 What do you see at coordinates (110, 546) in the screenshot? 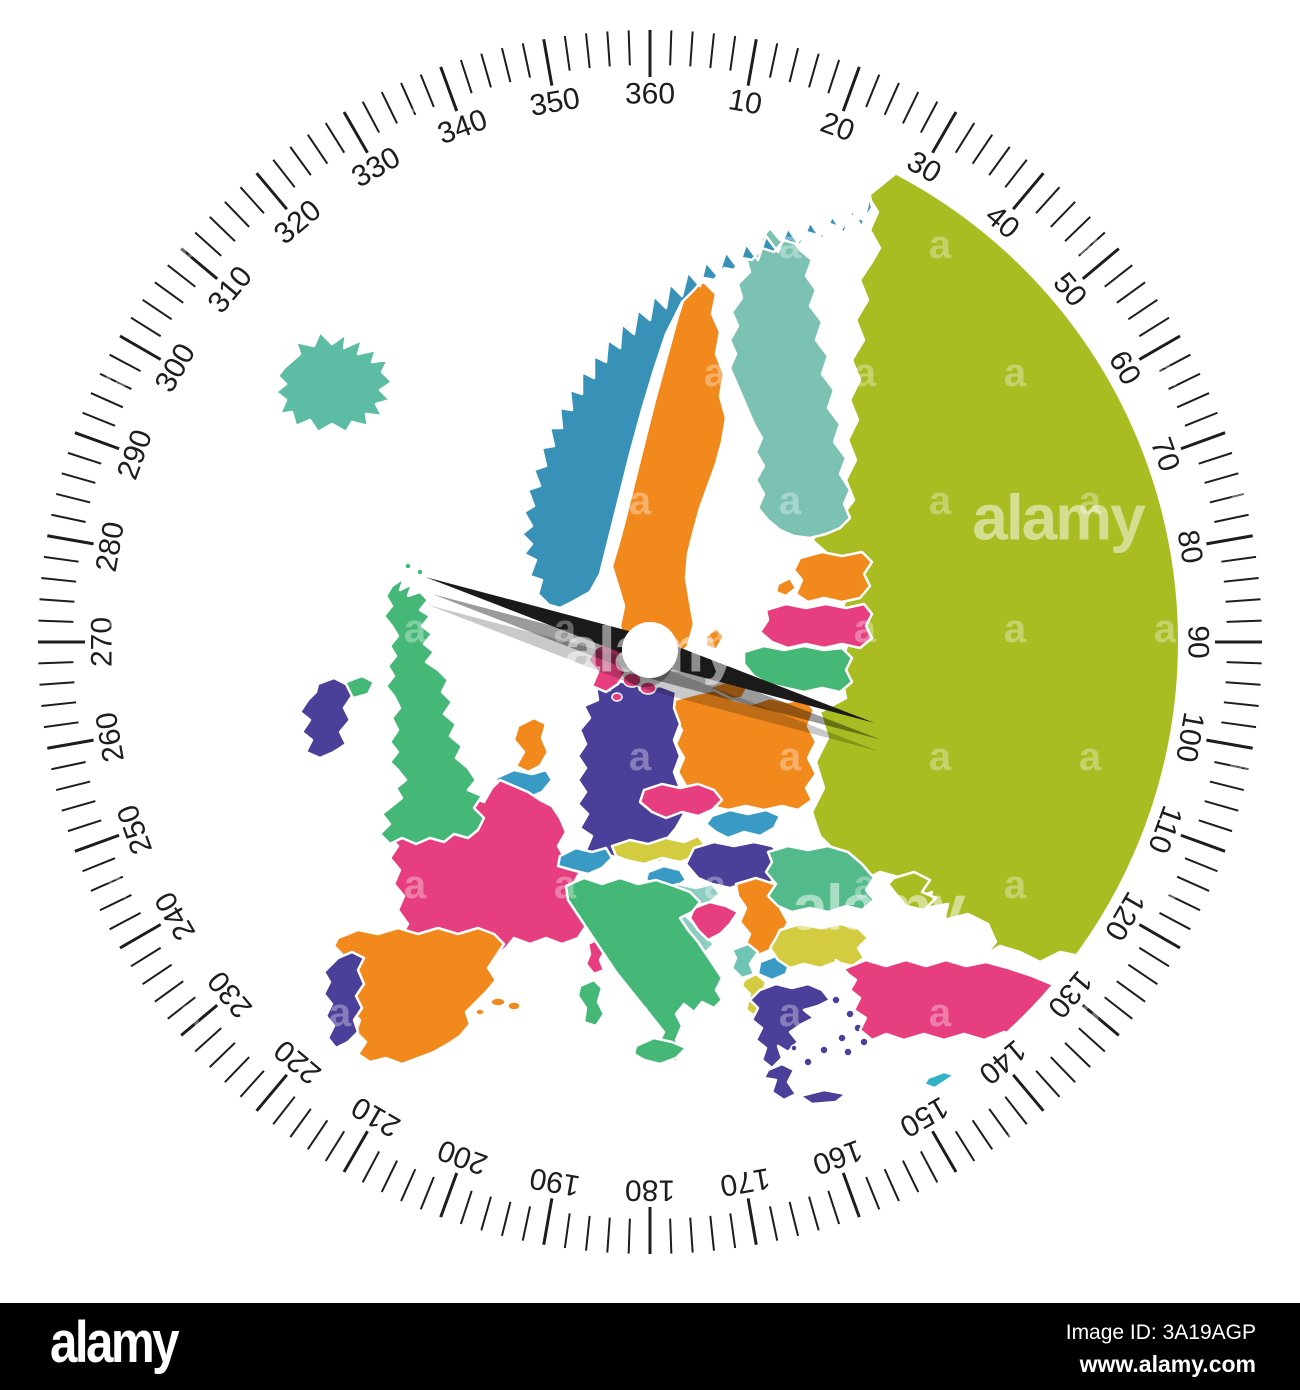
I see `dial-label-280: 280` at bounding box center [110, 546].